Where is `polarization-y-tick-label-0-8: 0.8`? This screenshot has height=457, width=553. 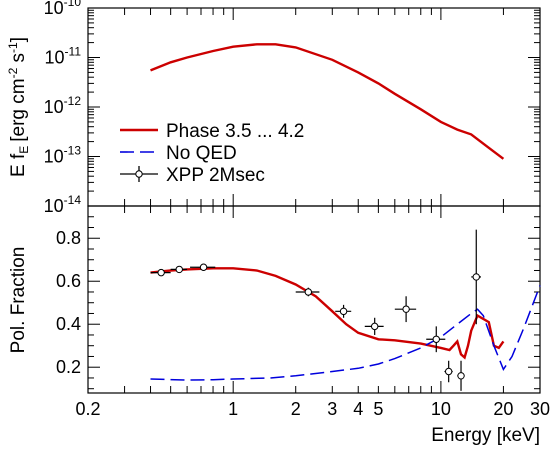 polarization-y-tick-label-0-8: 0.8 is located at coordinates (68, 238).